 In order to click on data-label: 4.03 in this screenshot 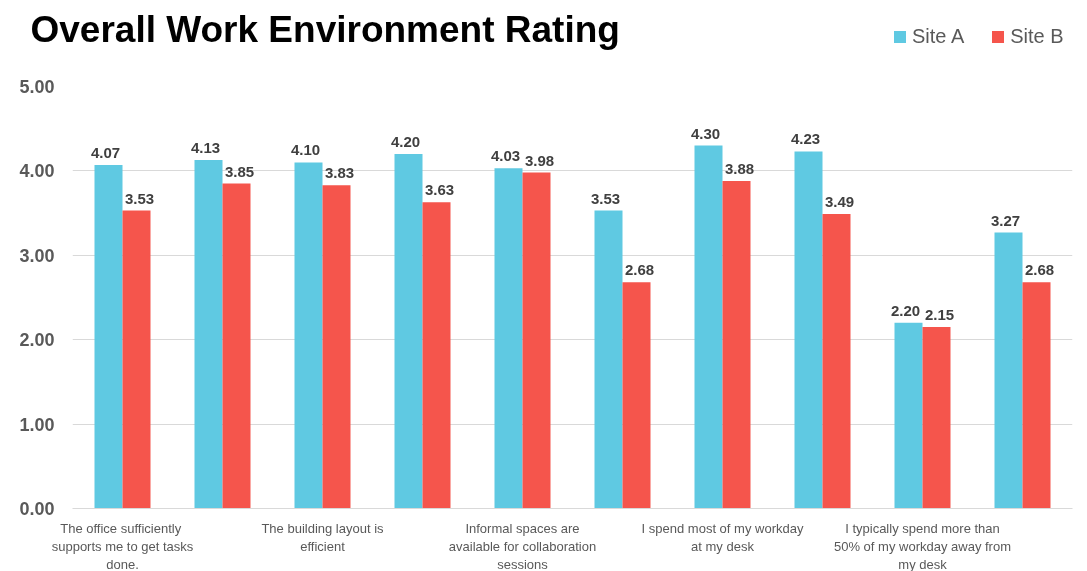, I will do `click(505, 156)`.